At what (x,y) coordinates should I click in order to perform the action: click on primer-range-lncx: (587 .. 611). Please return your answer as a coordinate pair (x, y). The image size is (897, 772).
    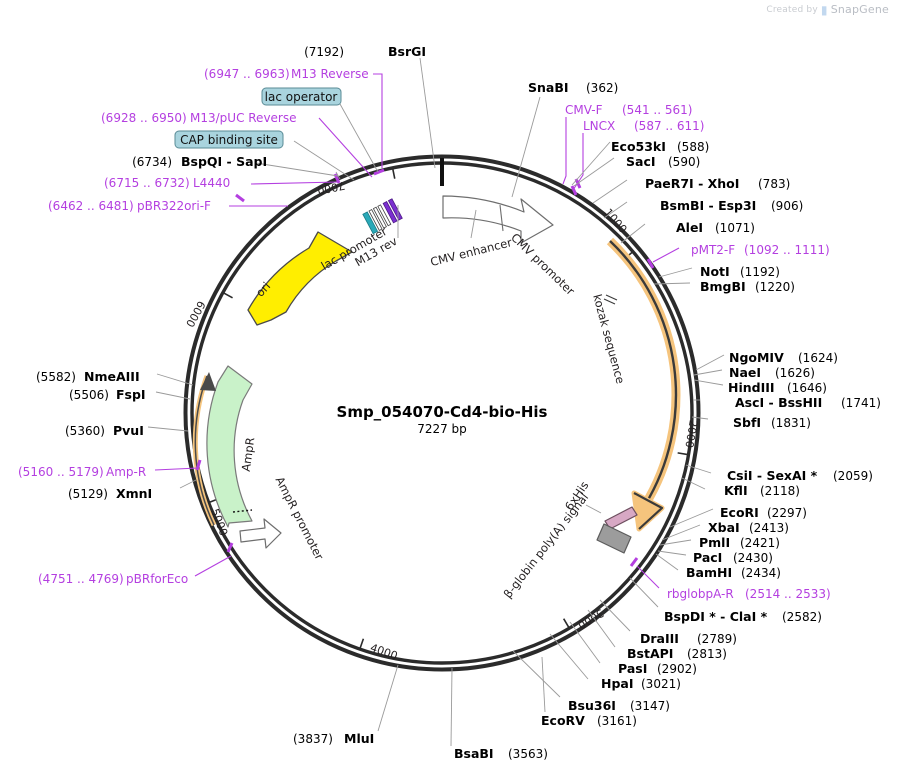
    Looking at the image, I should click on (669, 126).